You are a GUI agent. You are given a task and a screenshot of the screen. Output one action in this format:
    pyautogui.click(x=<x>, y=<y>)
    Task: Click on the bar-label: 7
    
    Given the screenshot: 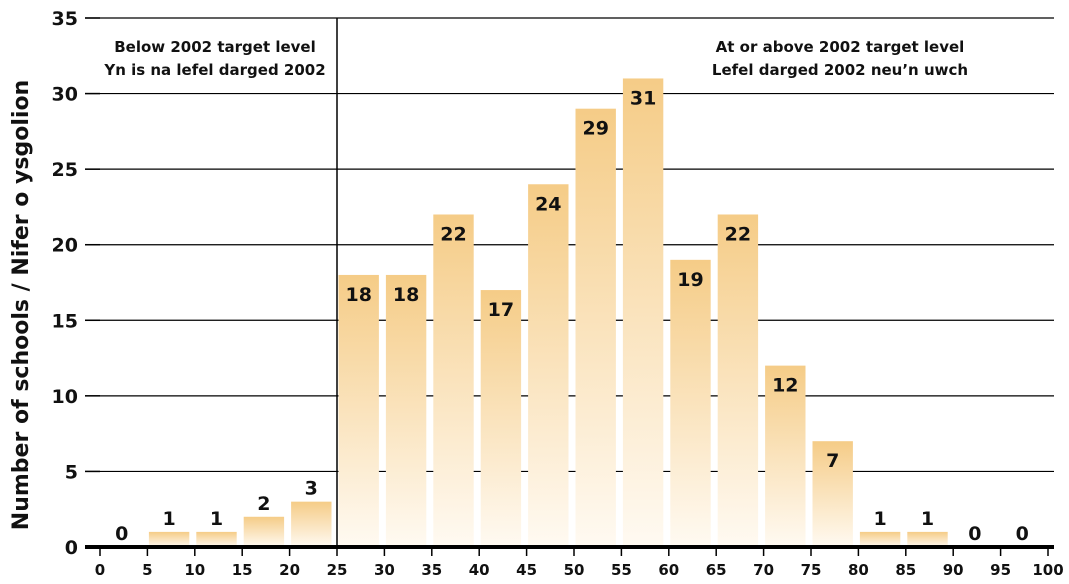 What is the action you would take?
    pyautogui.click(x=832, y=461)
    